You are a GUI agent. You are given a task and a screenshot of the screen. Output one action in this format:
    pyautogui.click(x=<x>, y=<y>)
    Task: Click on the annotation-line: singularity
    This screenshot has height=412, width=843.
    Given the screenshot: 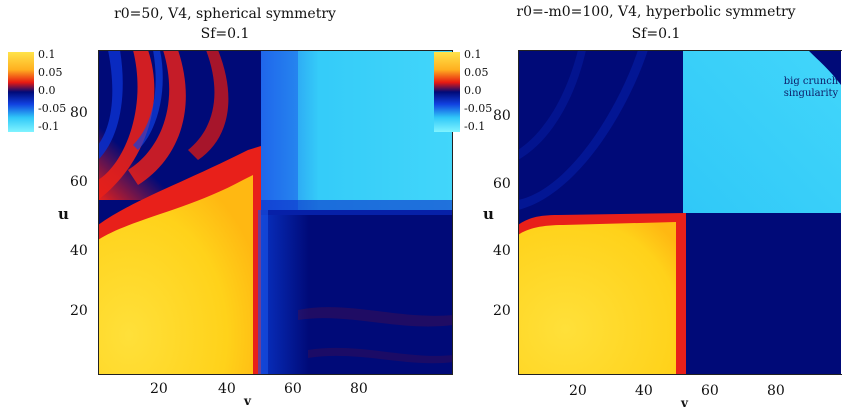 What is the action you would take?
    pyautogui.click(x=811, y=93)
    